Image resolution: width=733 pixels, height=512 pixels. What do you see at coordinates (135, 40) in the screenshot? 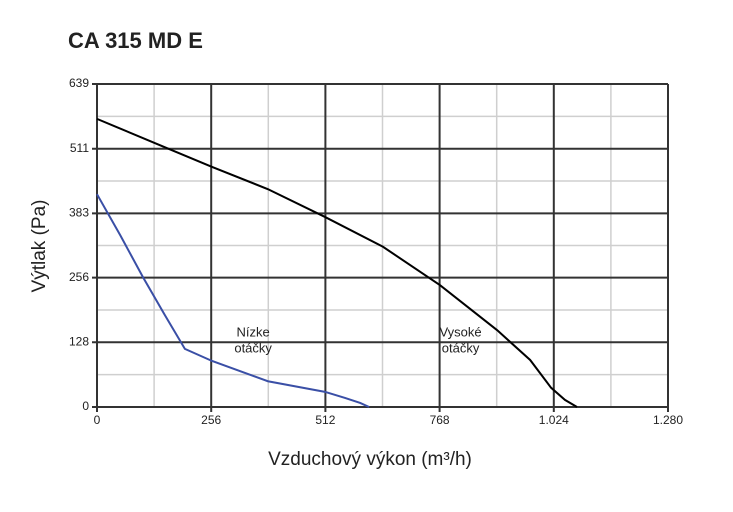
I see `chart-title: CA 315 MD E` at bounding box center [135, 40].